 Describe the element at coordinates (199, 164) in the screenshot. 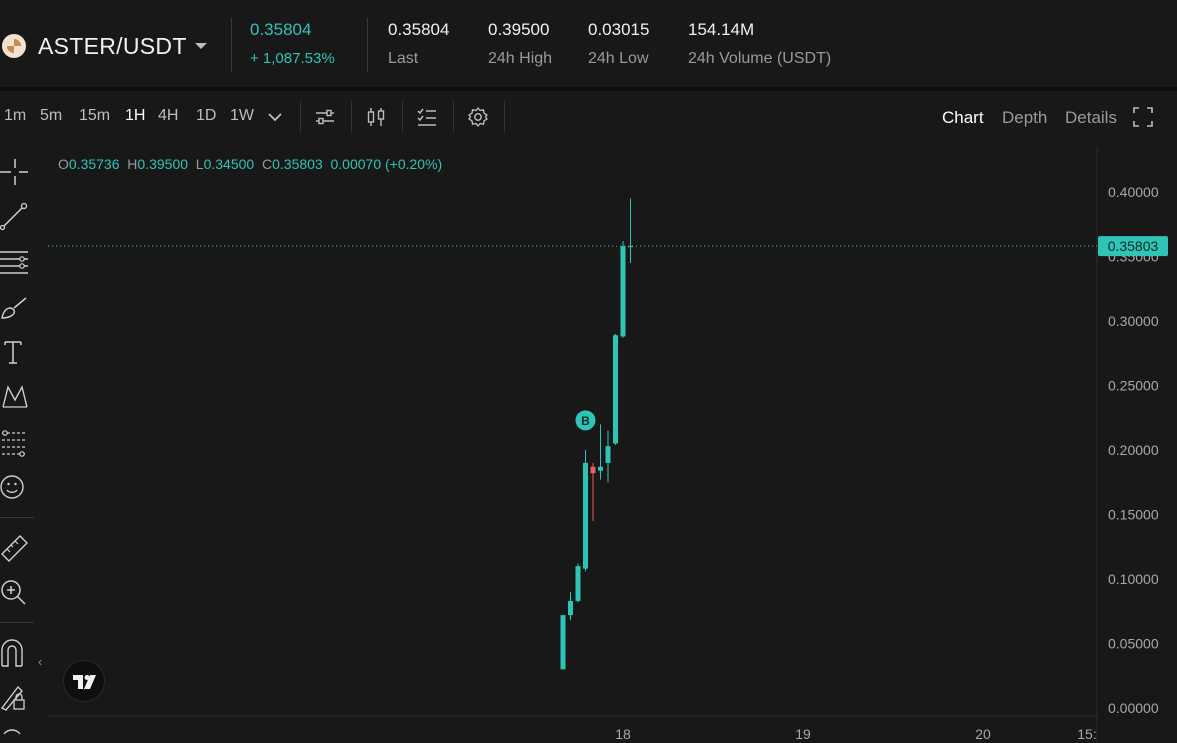

I see `ohlc-low-label: L` at that location.